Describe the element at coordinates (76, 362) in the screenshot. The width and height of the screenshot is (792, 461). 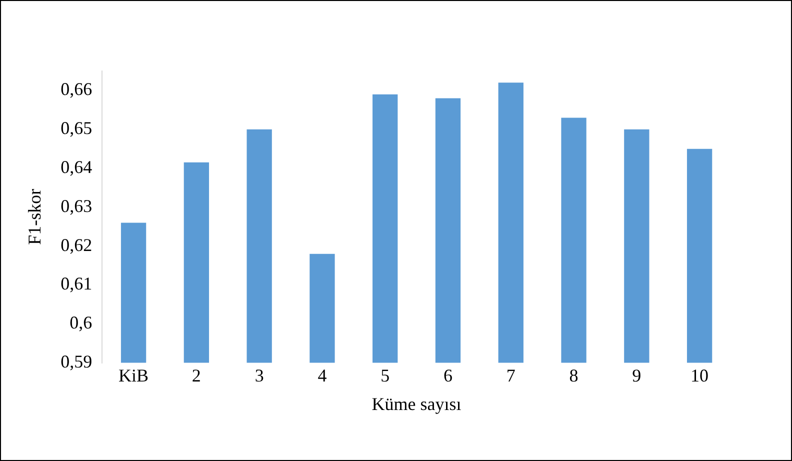
I see `y-tick-label: 0,59` at that location.